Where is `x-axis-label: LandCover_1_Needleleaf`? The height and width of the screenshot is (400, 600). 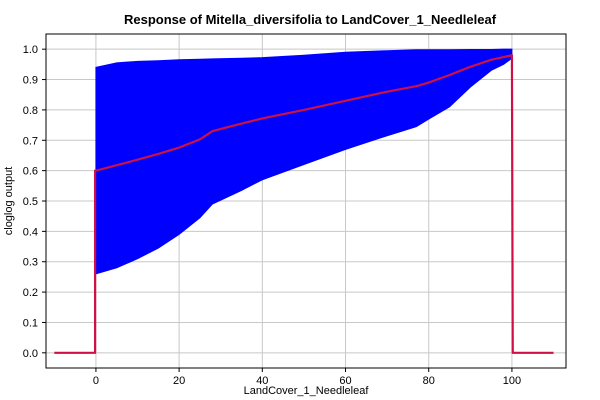
x-axis-label: LandCover_1_Needleleaf is located at coordinates (307, 391).